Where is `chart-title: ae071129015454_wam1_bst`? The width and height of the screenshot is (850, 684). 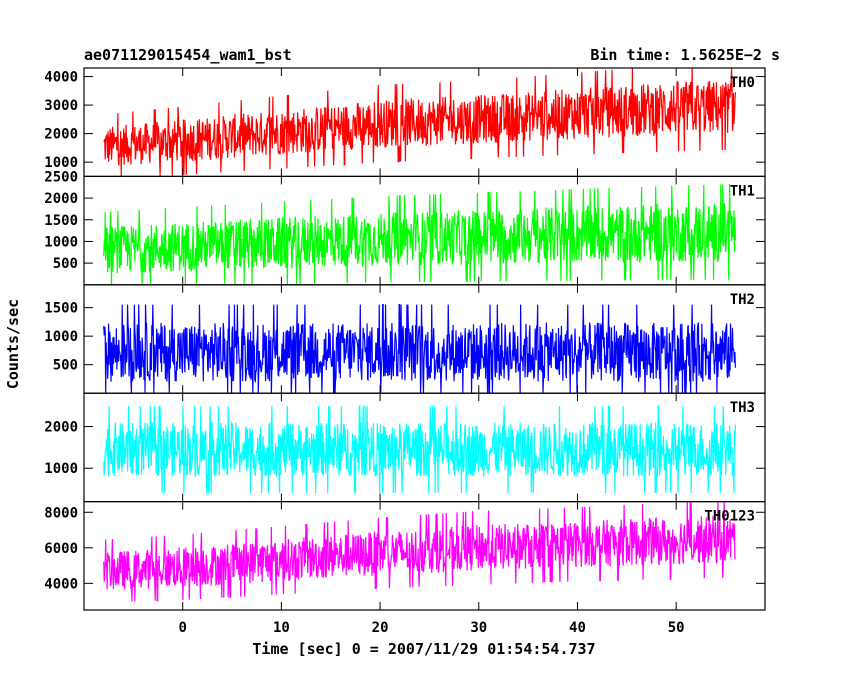
chart-title: ae071129015454_wam1_bst is located at coordinates (188, 55).